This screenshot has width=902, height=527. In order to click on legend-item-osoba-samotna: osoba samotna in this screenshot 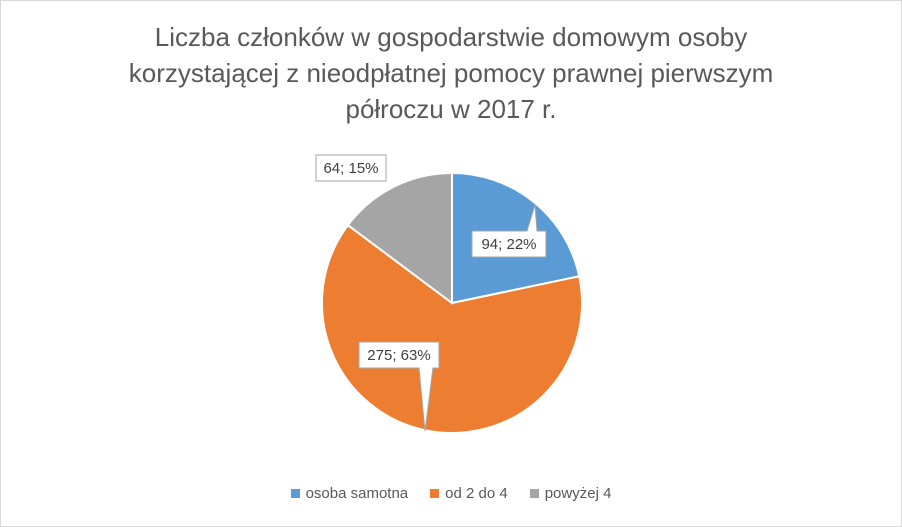, I will do `click(349, 493)`.